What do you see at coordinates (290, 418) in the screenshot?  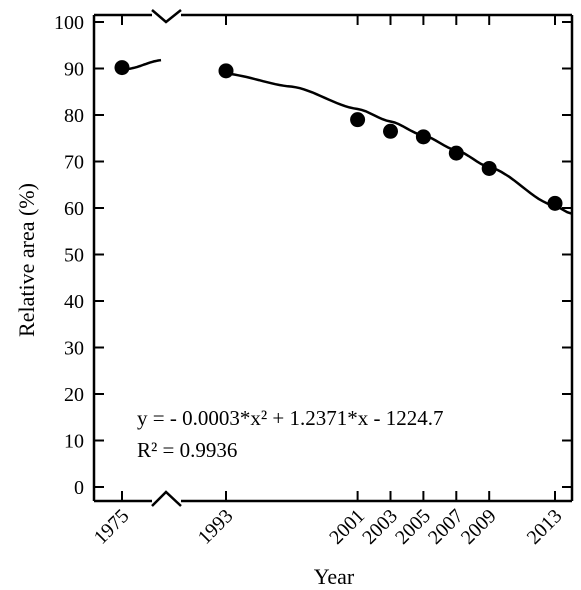 I see `fit-equation: y = - 0.0003*x² + 1.2371*x - 1224.7` at bounding box center [290, 418].